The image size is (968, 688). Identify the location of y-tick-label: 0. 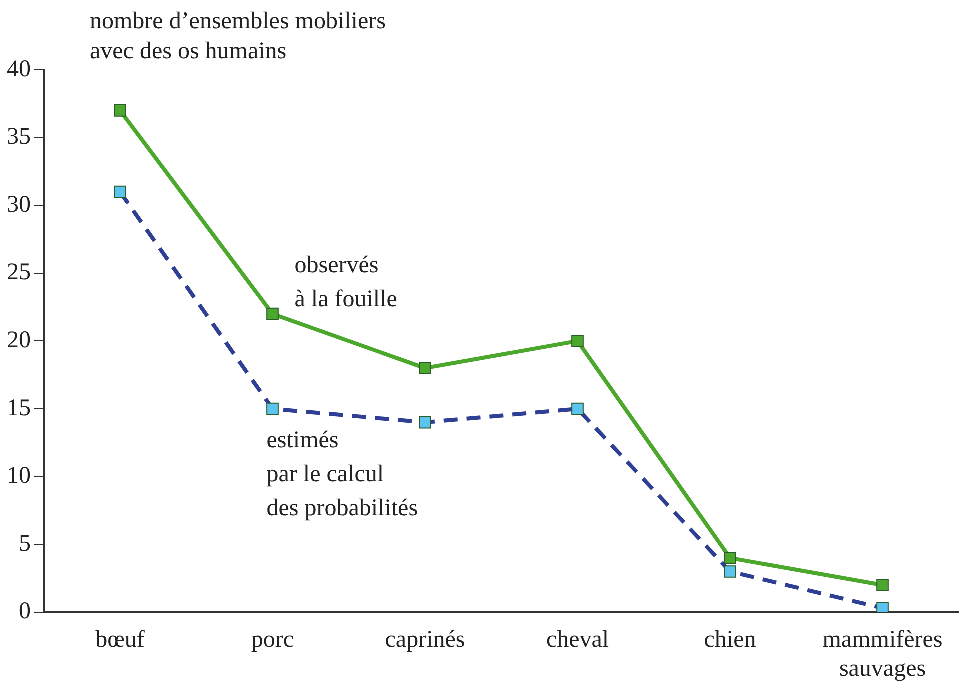
(25, 611).